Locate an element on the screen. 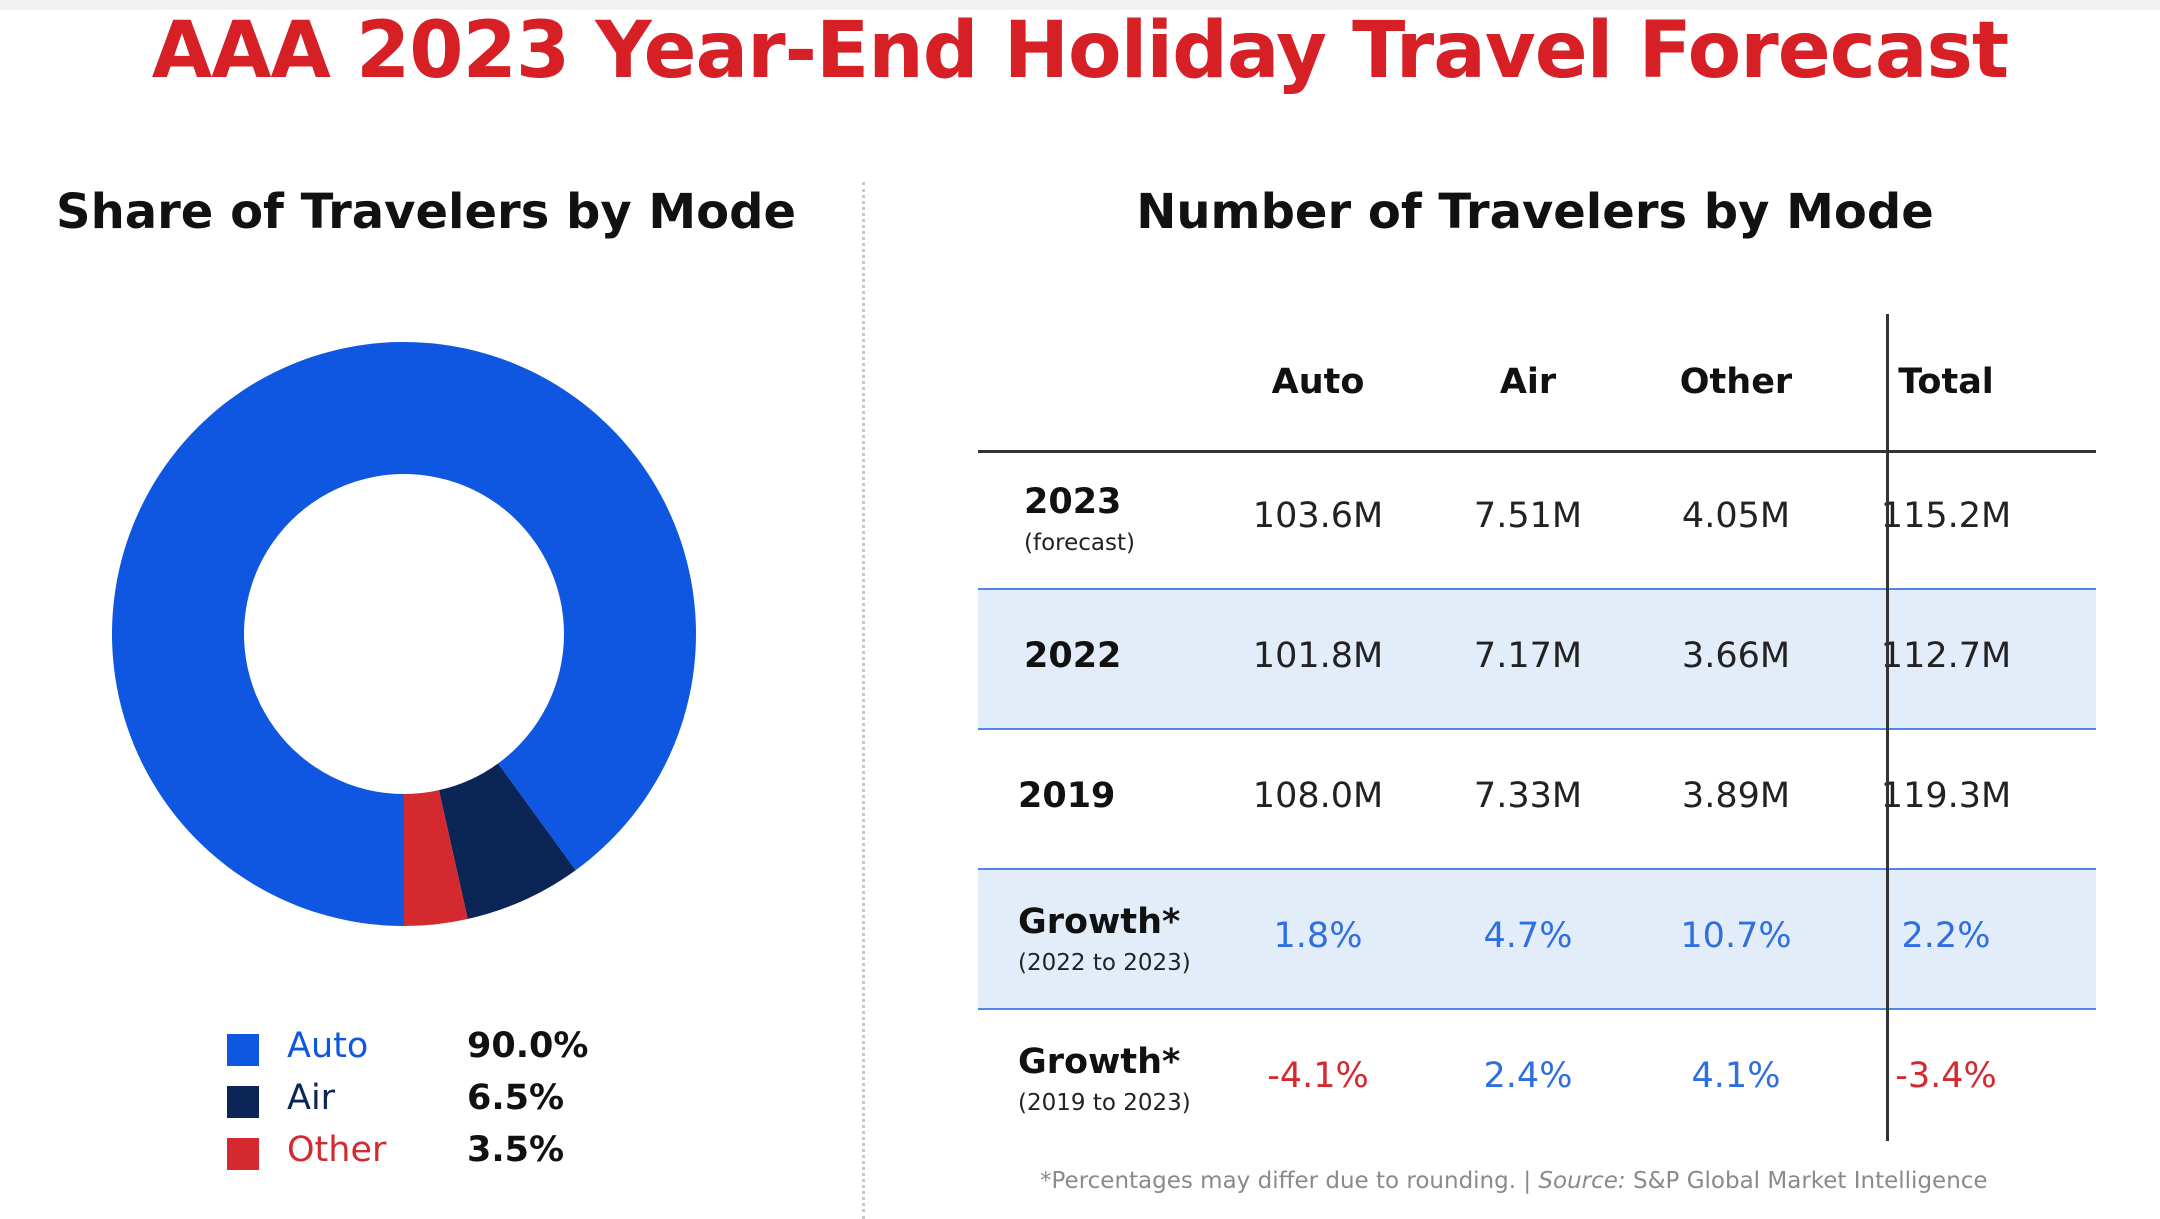 This screenshot has width=2160, height=1219. footnote-source-text: S&P Global Market Intelligence is located at coordinates (1806, 1181).